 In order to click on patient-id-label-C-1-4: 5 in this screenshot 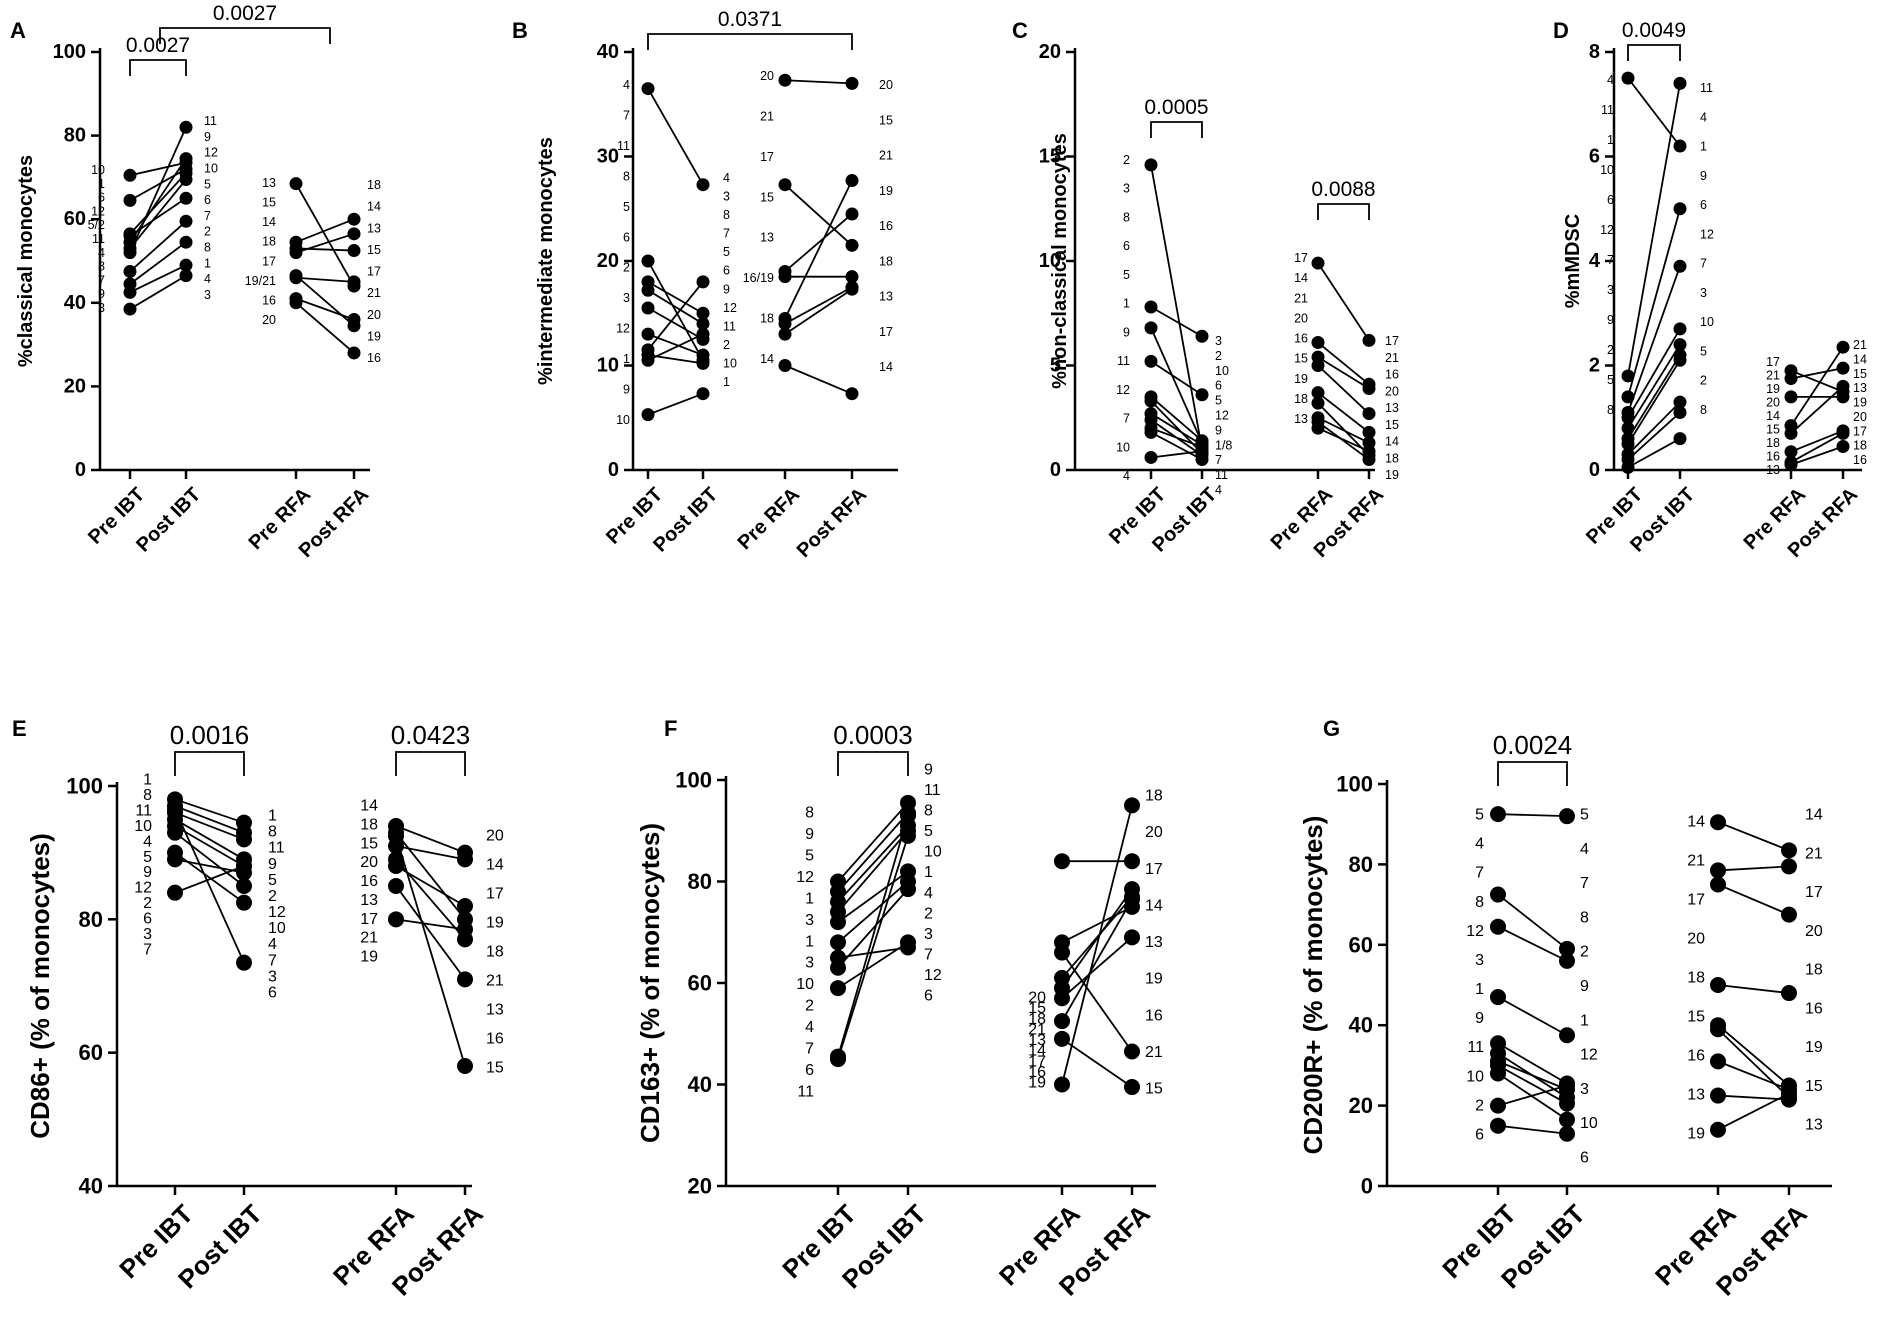, I will do `click(1218, 401)`.